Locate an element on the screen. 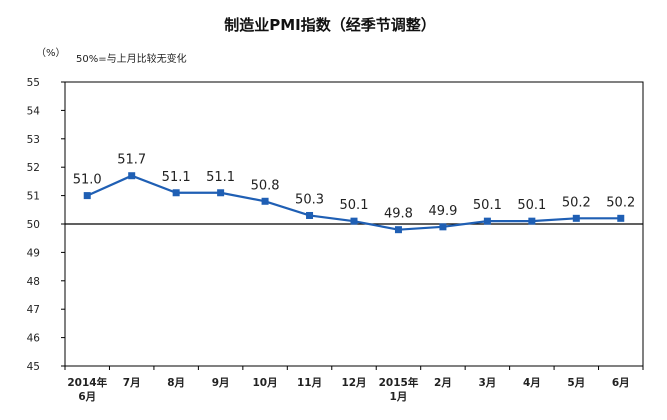 Image resolution: width=667 pixels, height=420 pixels. x-axis: 2014年 6月 7月 8月 9月 10月 11月 12月 2015年 1月 2月 3月 4月 5月 6月 is located at coordinates (354, 384).